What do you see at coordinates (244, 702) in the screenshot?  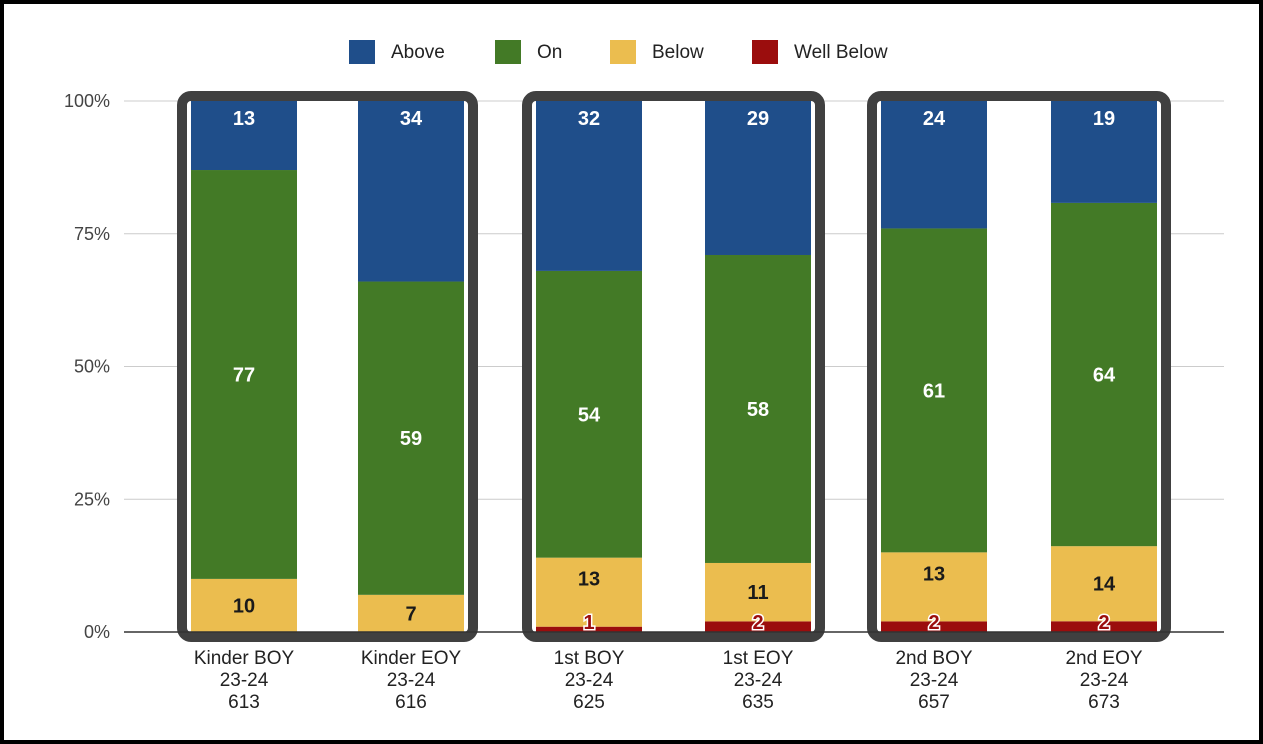 I see `x-tick-label-line: 613` at bounding box center [244, 702].